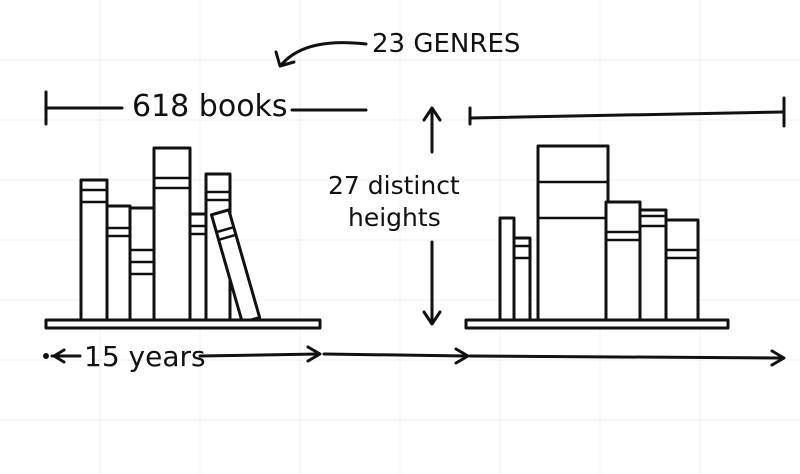 The image size is (800, 474). I want to click on genres-arrow-head, so click(285, 59).